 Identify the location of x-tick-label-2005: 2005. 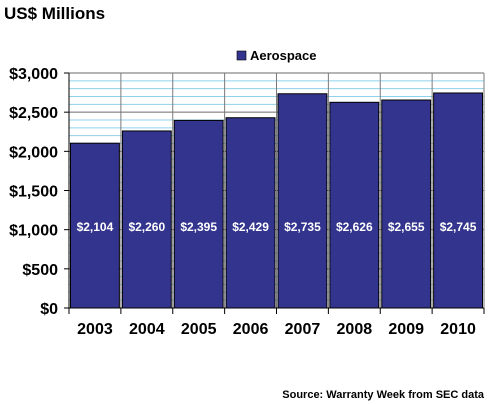
(199, 329).